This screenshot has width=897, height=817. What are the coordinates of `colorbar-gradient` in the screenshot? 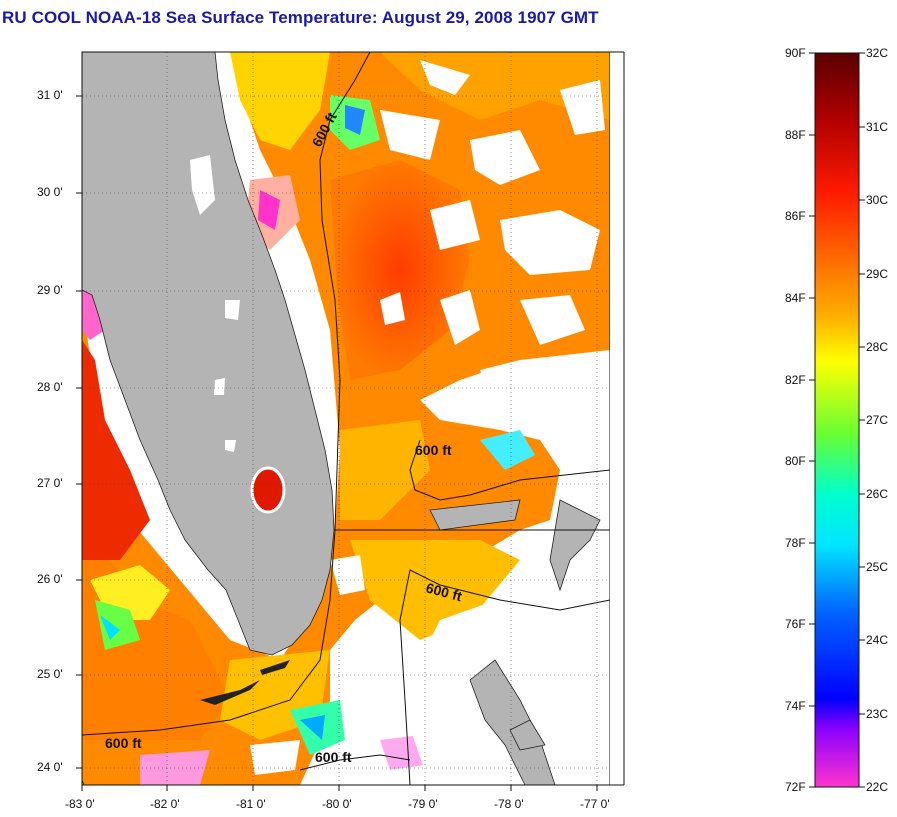 It's located at (837, 420).